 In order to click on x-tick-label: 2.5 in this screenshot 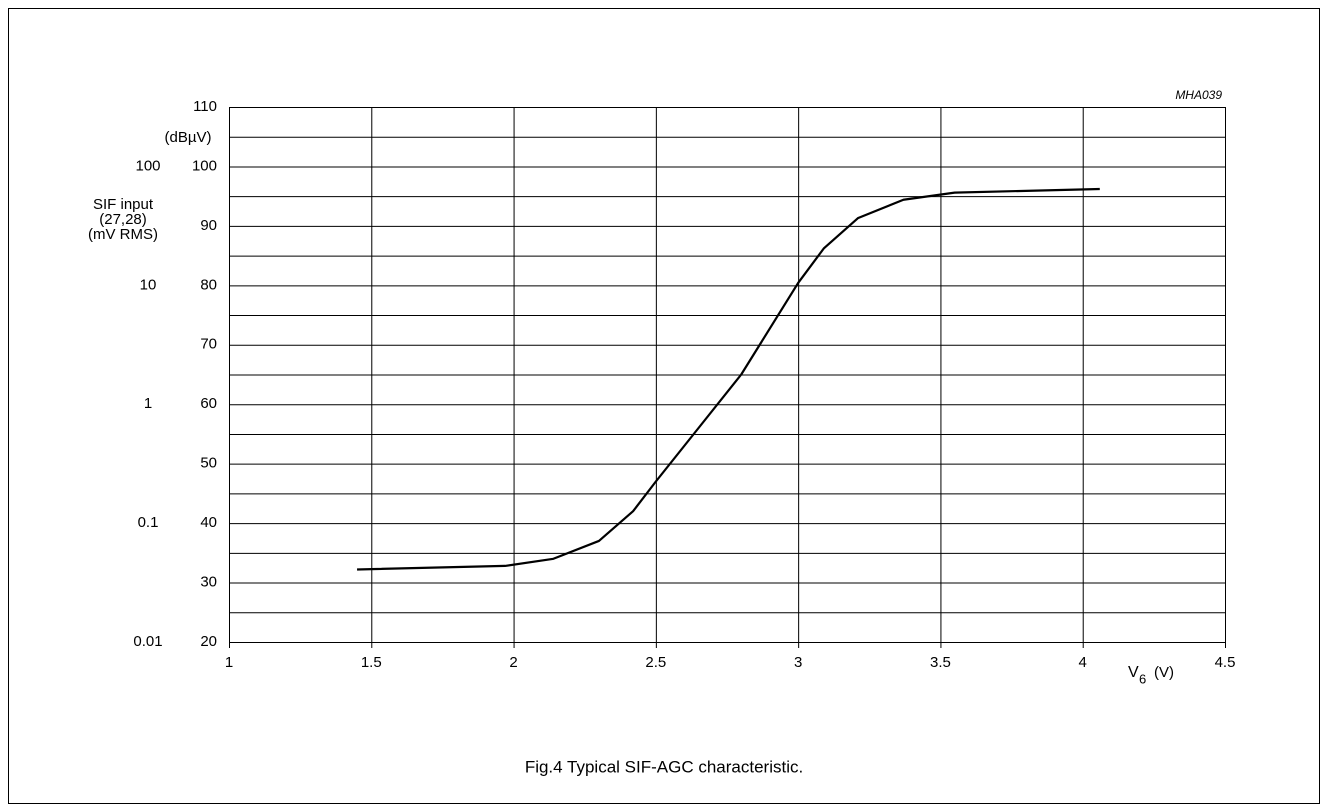, I will do `click(655, 662)`.